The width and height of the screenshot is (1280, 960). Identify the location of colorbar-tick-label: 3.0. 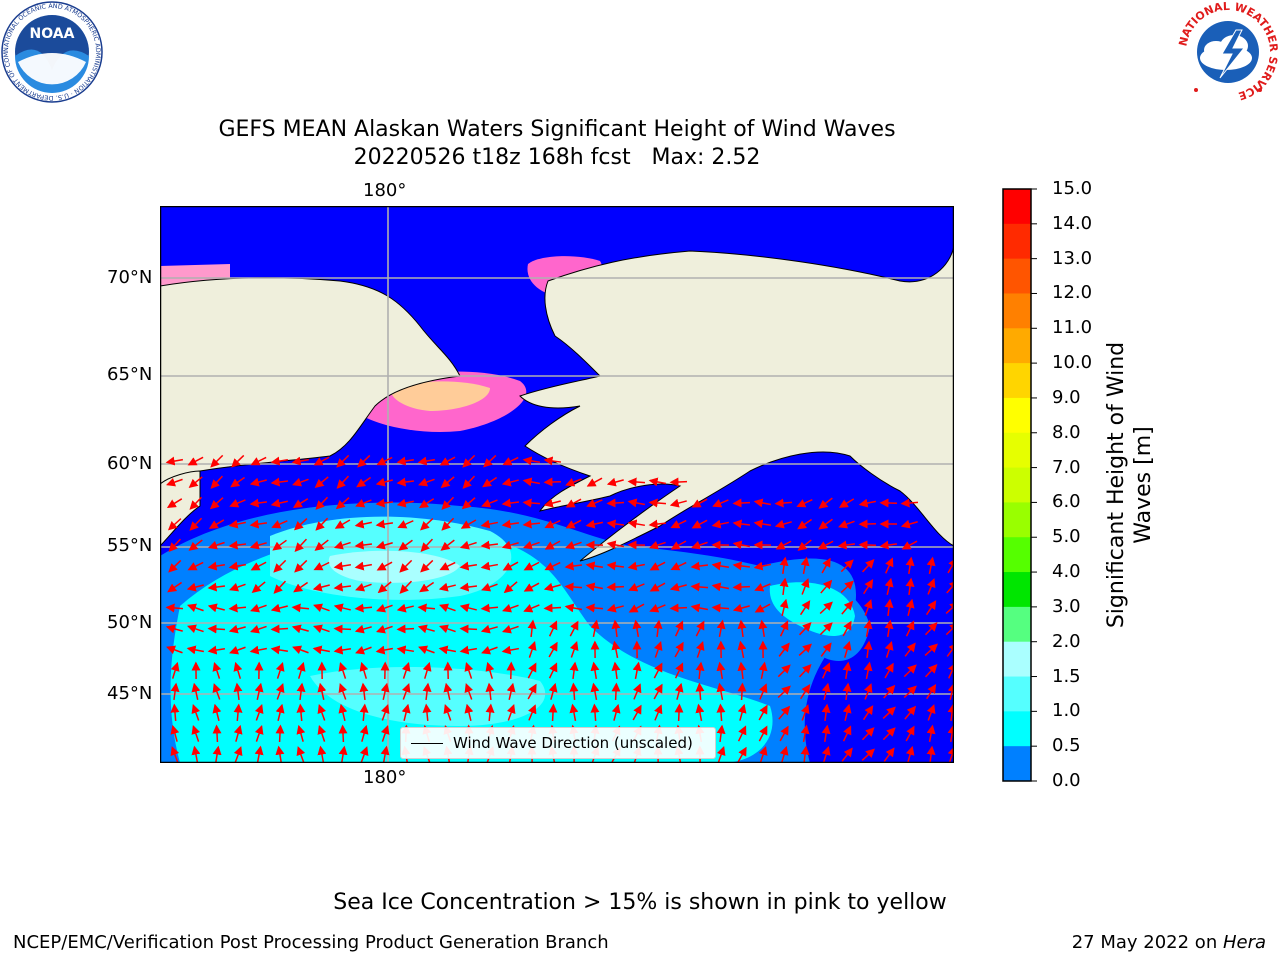
(1066, 606).